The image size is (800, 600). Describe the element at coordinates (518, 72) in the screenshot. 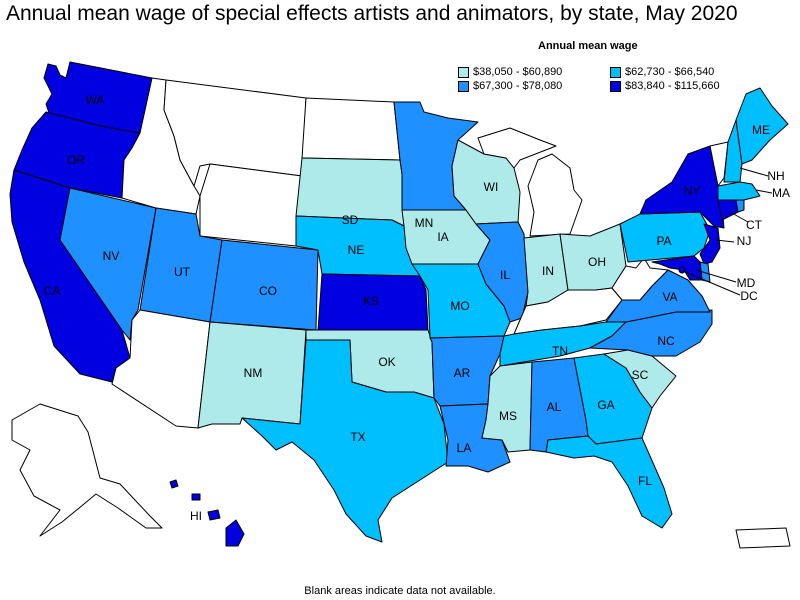

I see `legend-label: $38,050 - $60,890` at that location.